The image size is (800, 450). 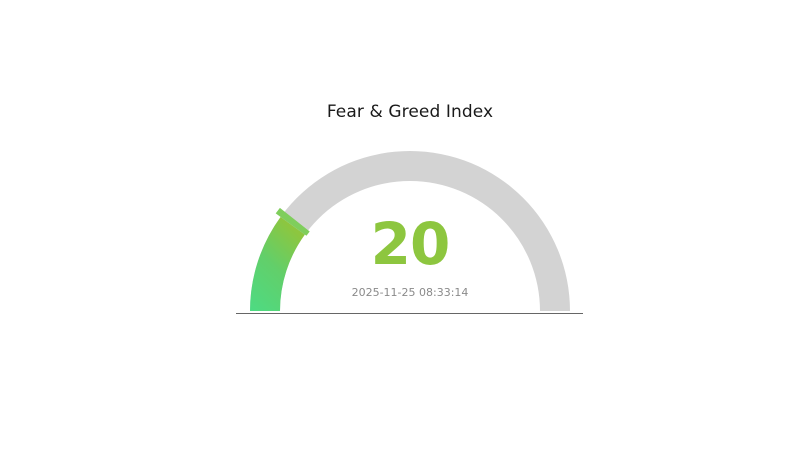 What do you see at coordinates (277, 263) in the screenshot?
I see `gauge-progress-arc` at bounding box center [277, 263].